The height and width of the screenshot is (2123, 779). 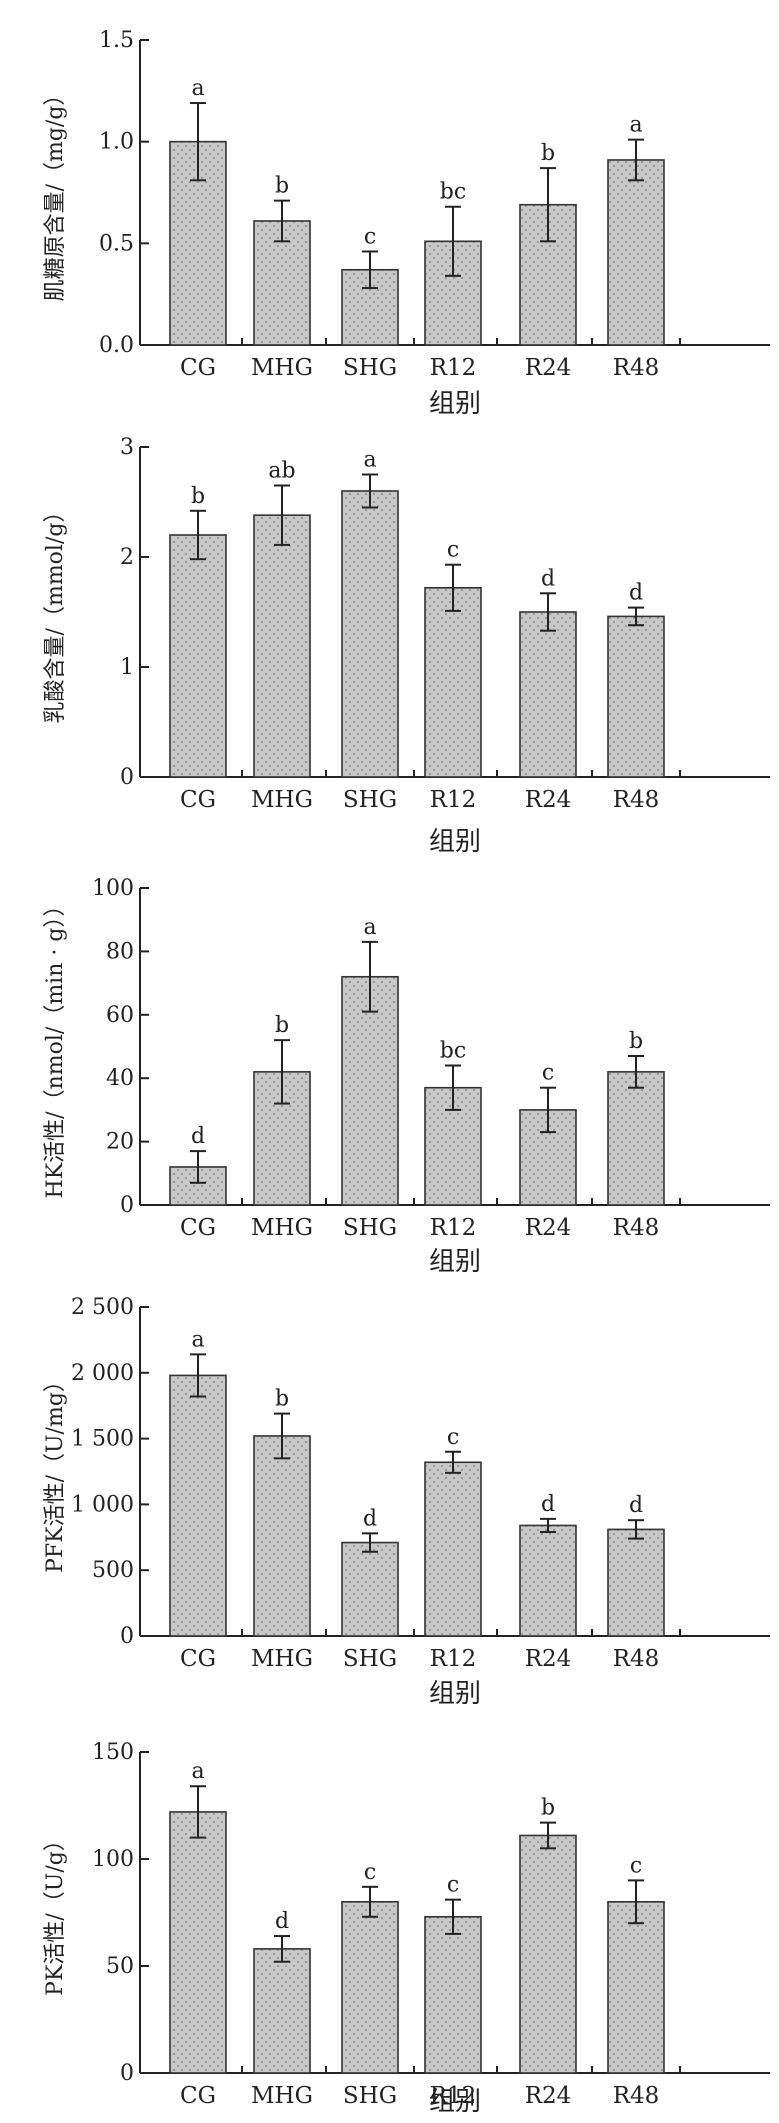 I want to click on x-tick-label: R48, so click(x=636, y=800).